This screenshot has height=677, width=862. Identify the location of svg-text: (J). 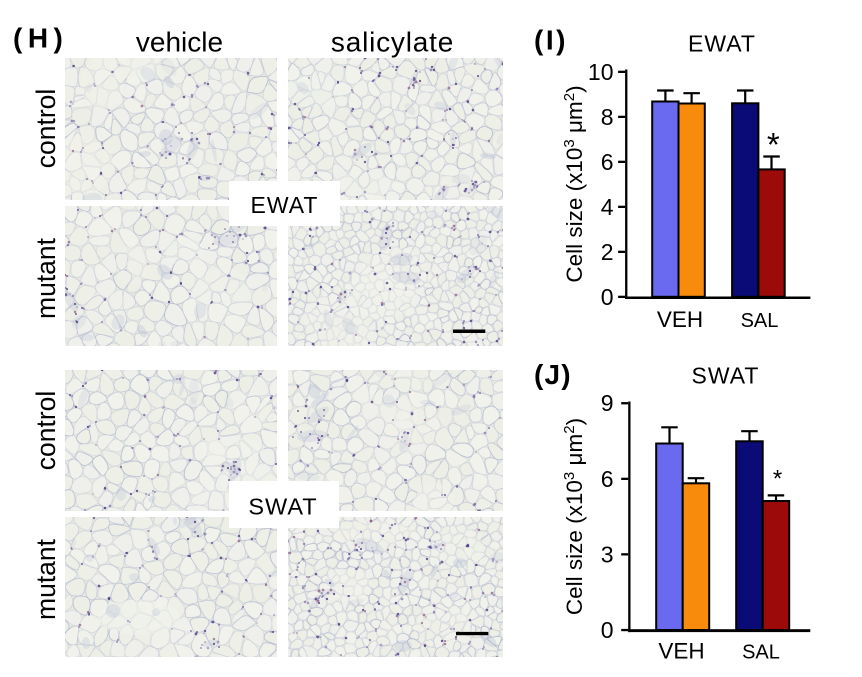
(553, 374).